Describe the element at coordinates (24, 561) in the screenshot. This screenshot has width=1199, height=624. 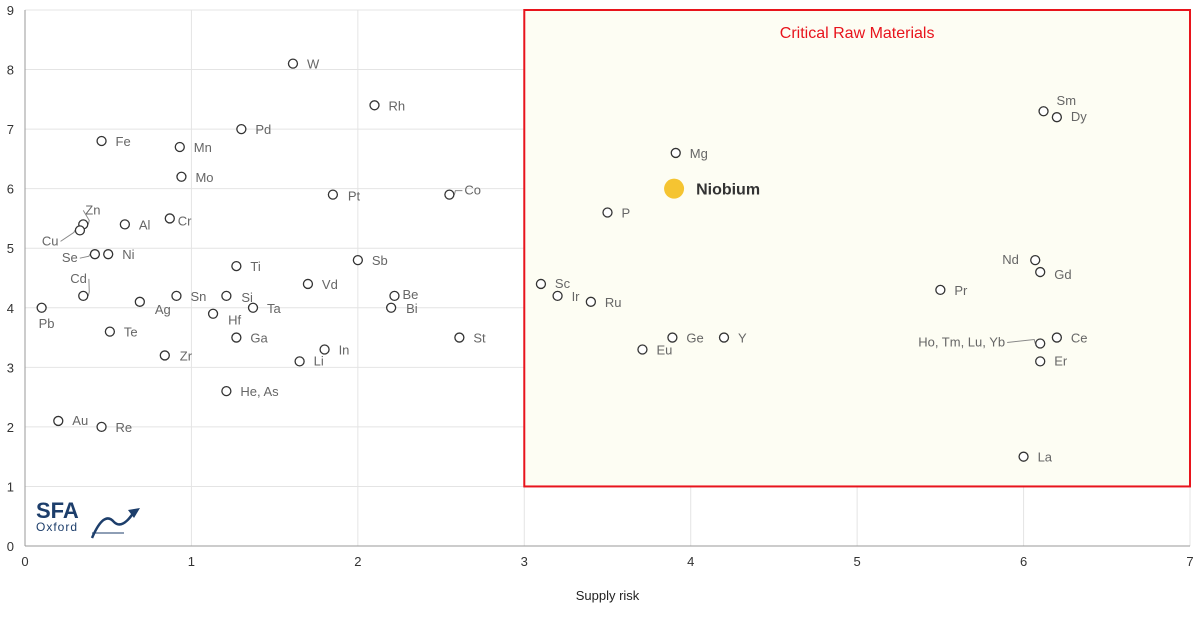
I see `x-tick-label-0: 0` at that location.